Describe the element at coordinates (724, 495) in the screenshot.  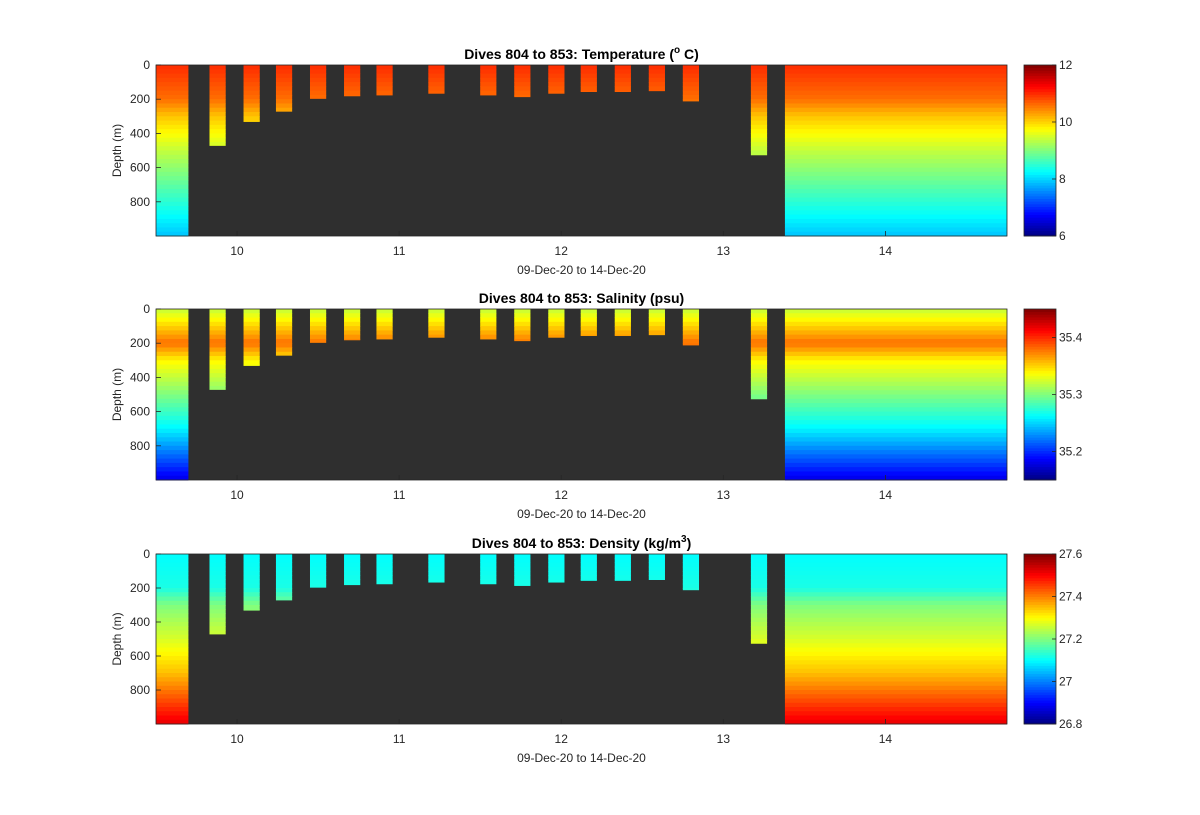
I see `x-tick-label: 13` at that location.